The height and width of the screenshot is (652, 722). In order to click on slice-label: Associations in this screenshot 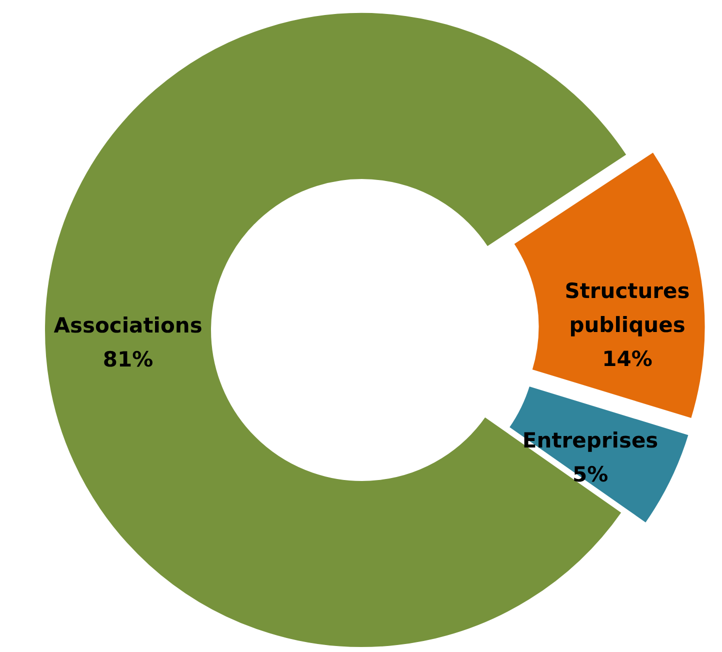, I will do `click(128, 326)`.